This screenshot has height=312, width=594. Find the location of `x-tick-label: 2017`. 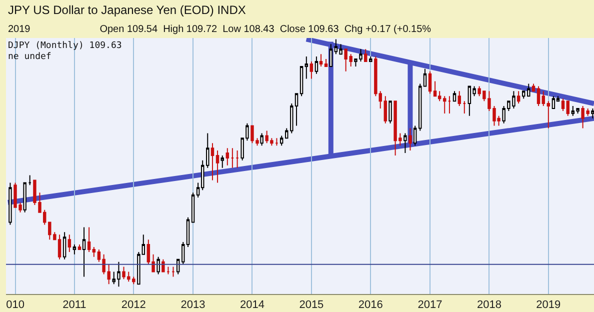

x-tick-label: 2017 is located at coordinates (430, 305).